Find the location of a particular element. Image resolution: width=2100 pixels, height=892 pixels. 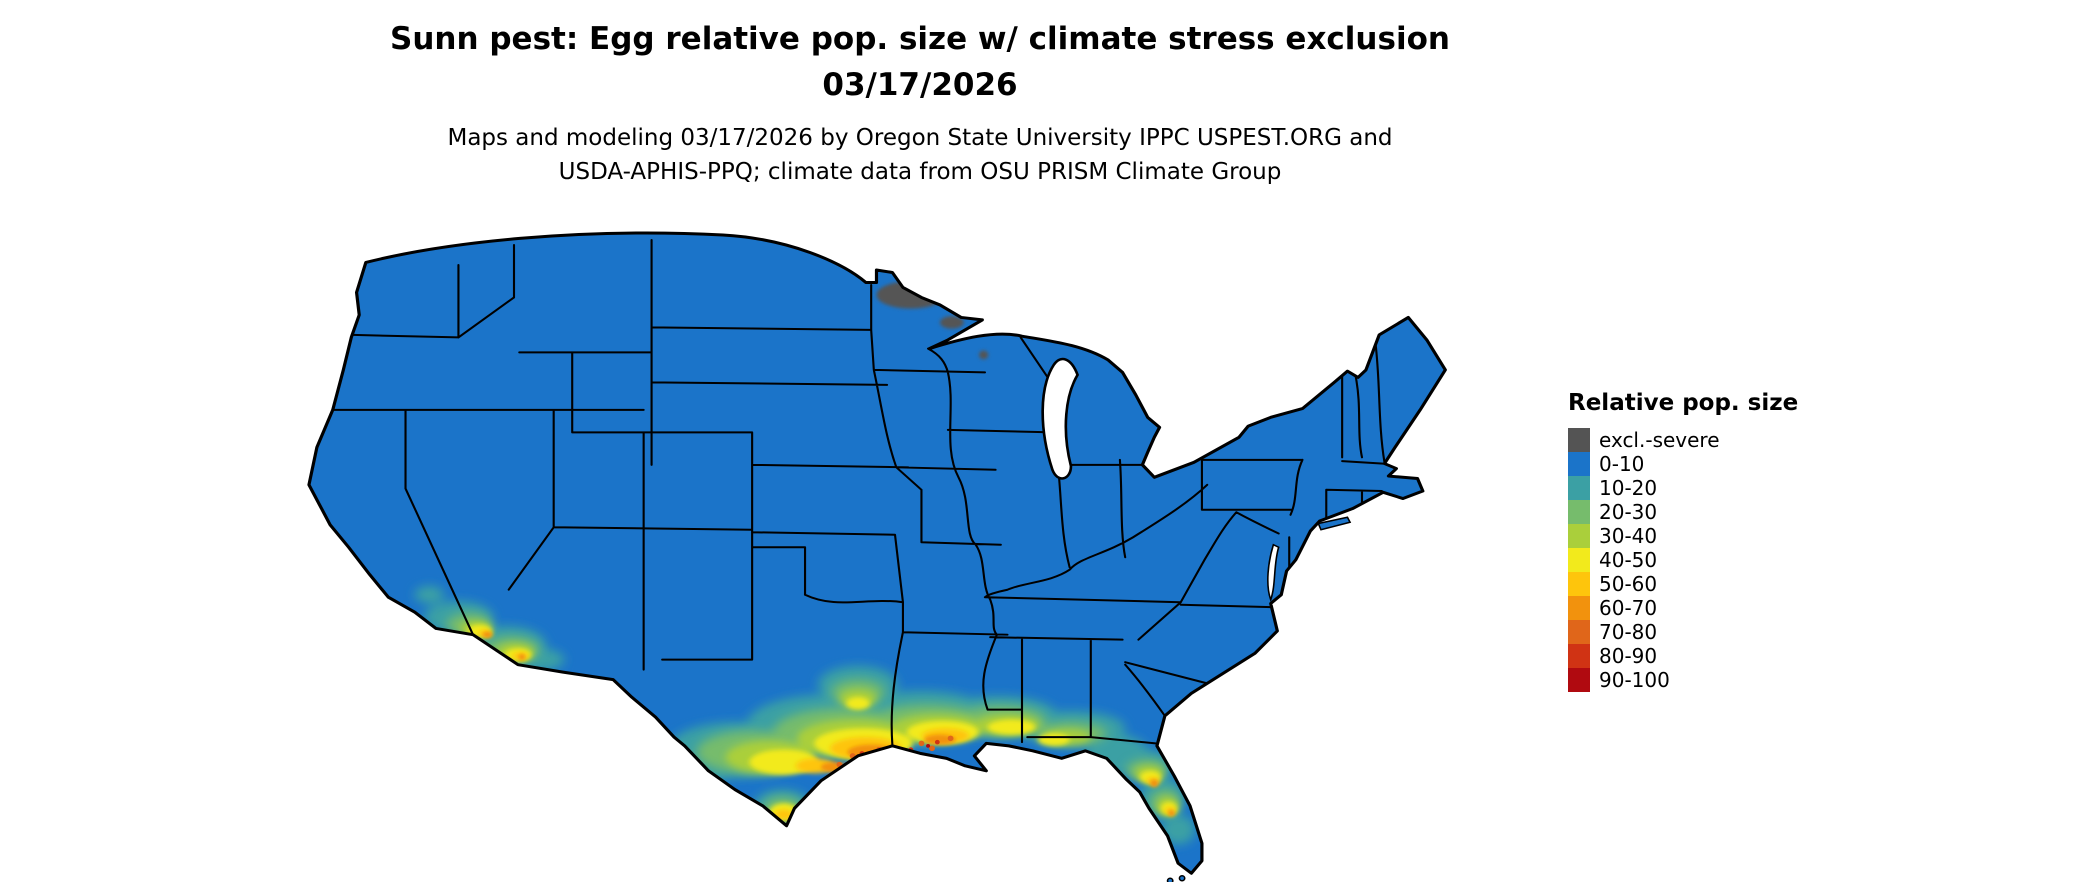

legend-item: 40-50 is located at coordinates (1683, 560).